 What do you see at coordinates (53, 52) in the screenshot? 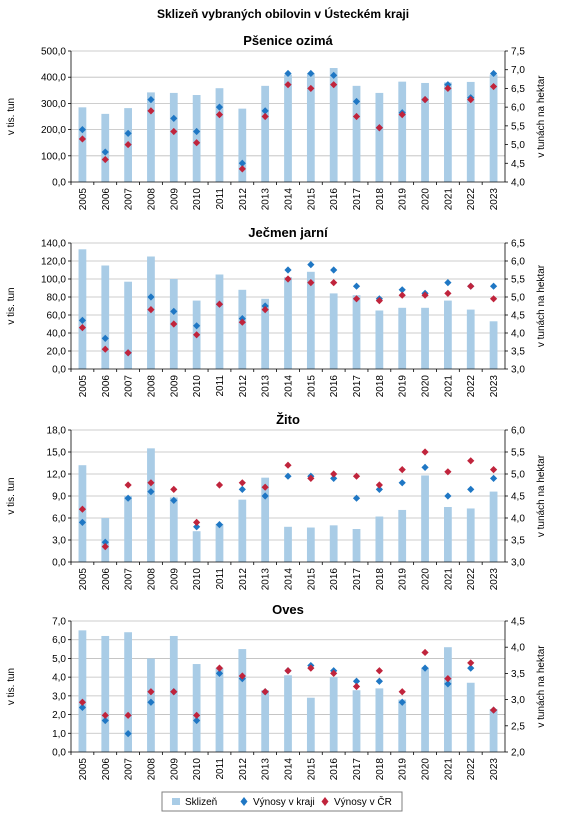
I see `left-tick-label: 500,0` at bounding box center [53, 52].